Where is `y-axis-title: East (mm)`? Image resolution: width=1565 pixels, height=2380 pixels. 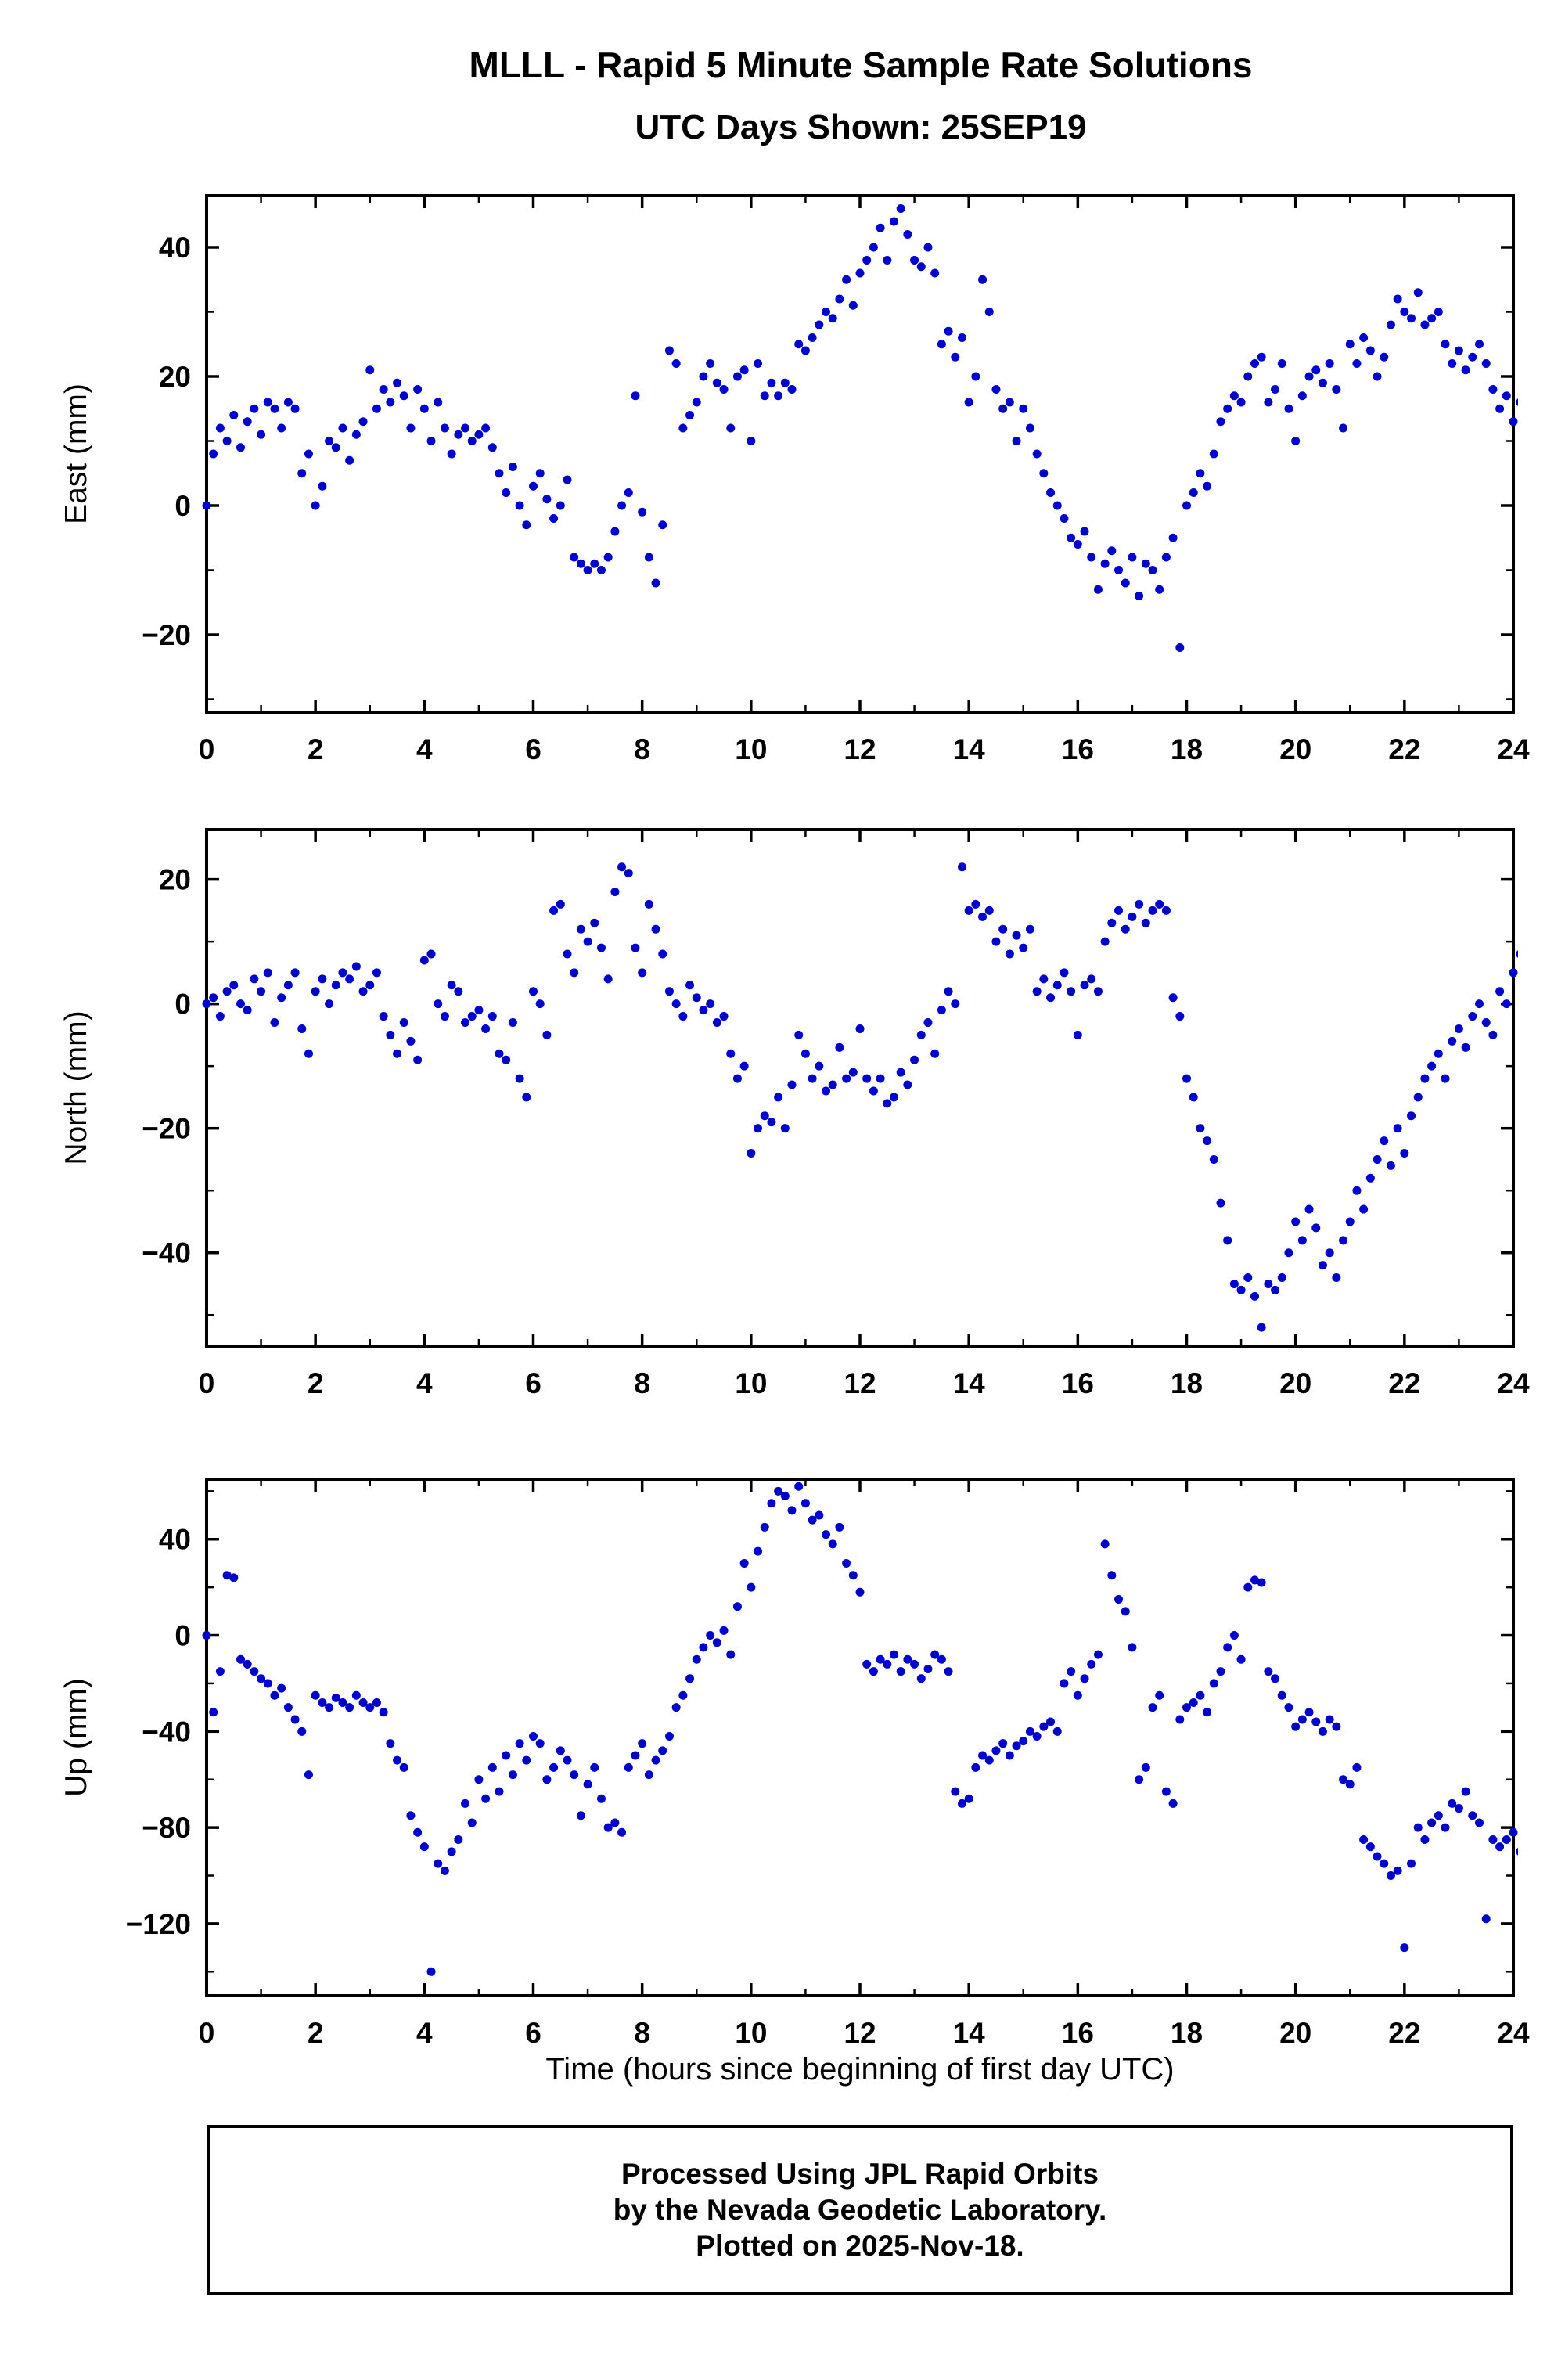 y-axis-title: East (mm) is located at coordinates (76, 453).